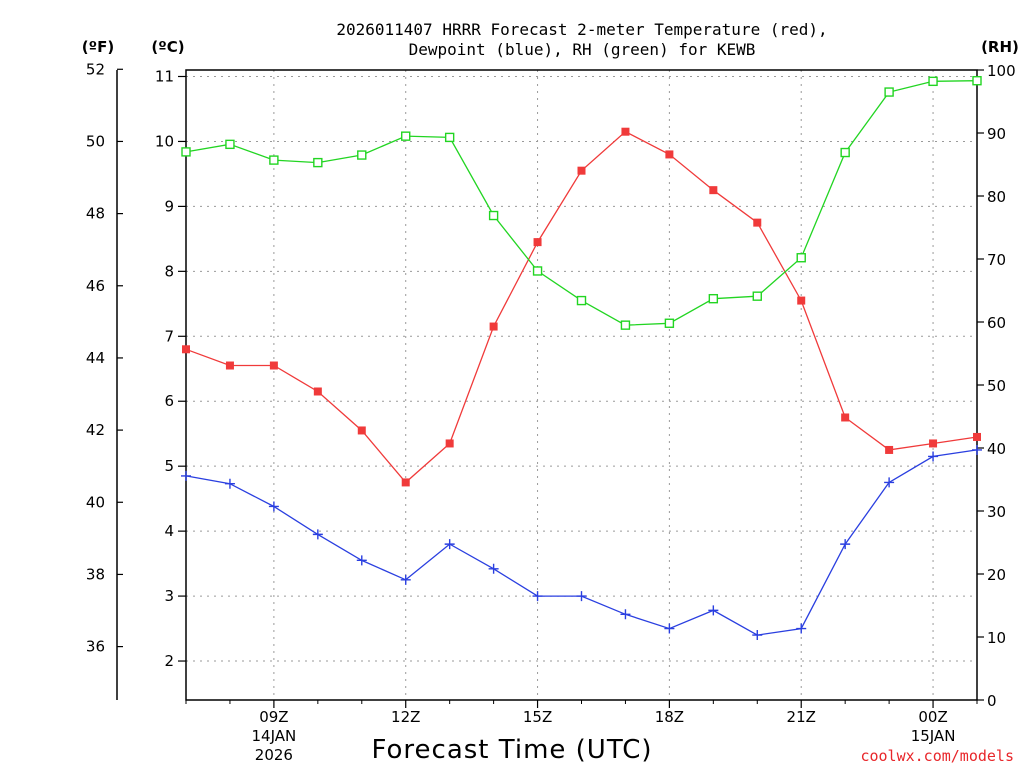 The height and width of the screenshot is (768, 1024). I want to click on x-tick-label: 18Z, so click(669, 717).